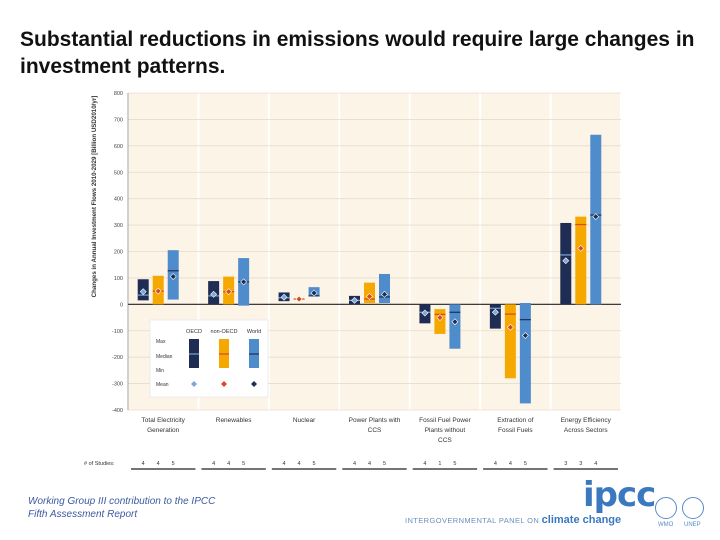  What do you see at coordinates (118, 226) in the screenshot?
I see `y-tick-label: 300` at bounding box center [118, 226].